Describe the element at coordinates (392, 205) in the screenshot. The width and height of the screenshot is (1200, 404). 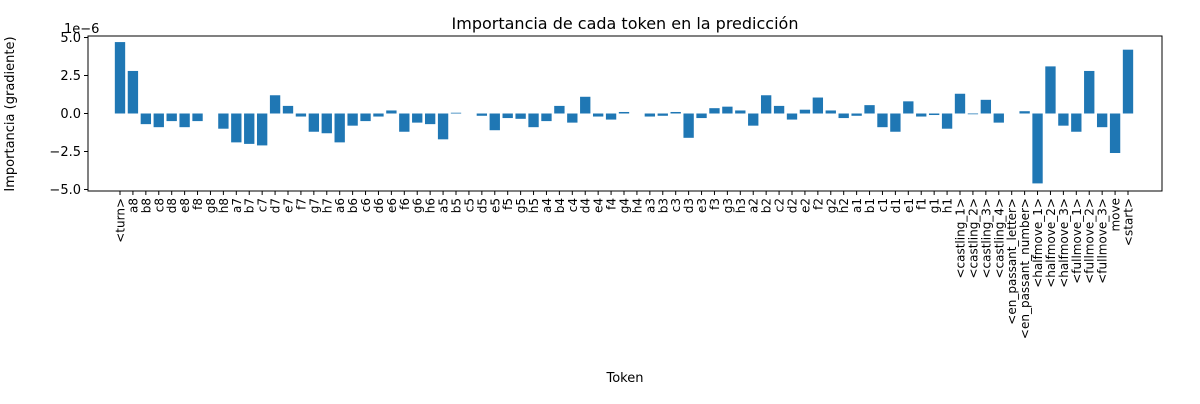
I see `x-tick-label: e6` at that location.